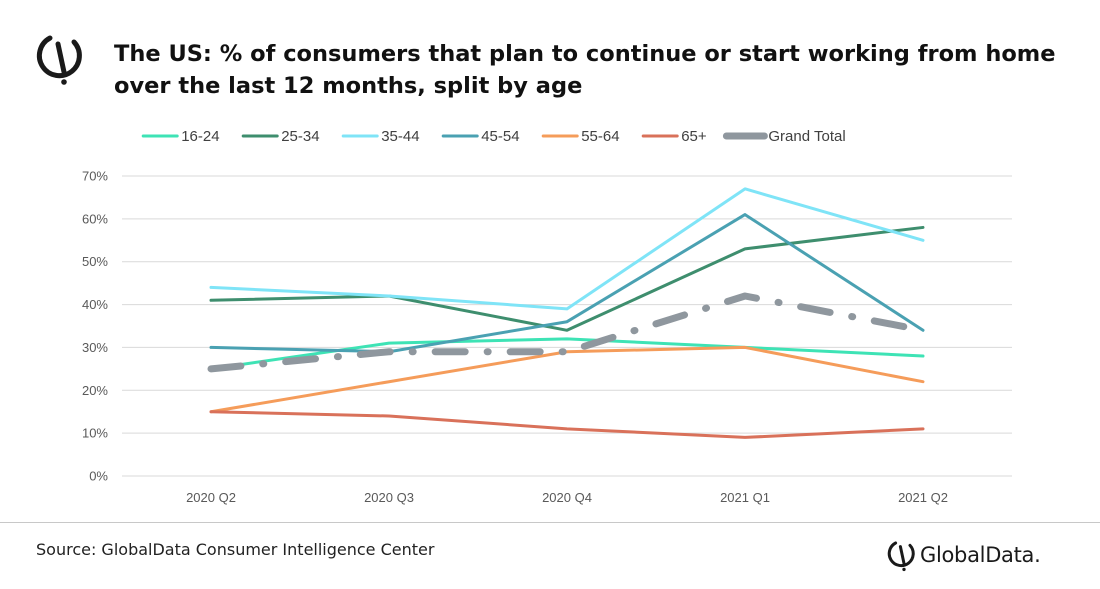 This screenshot has height=589, width=1100. What do you see at coordinates (600, 136) in the screenshot?
I see `legend-label-4: 55-64` at bounding box center [600, 136].